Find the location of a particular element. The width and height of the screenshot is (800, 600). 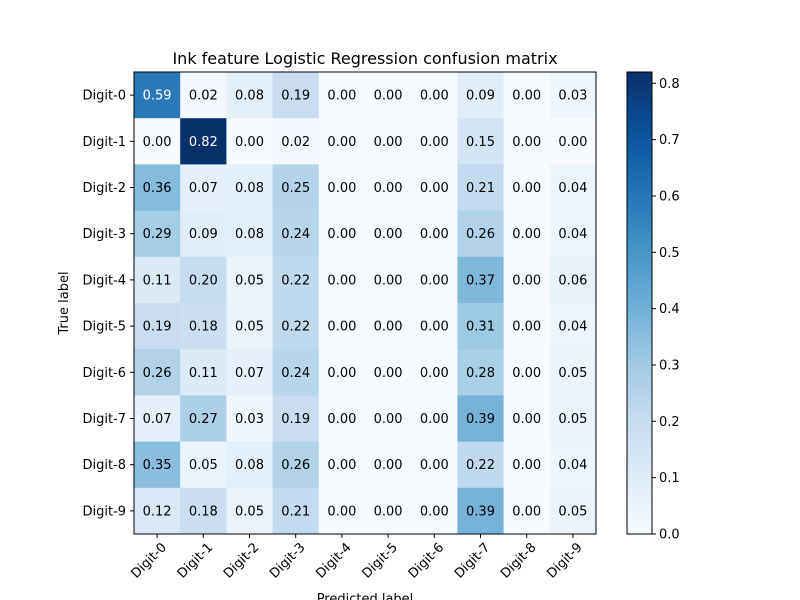

colorbar-tick-label: 0.7 is located at coordinates (669, 140).